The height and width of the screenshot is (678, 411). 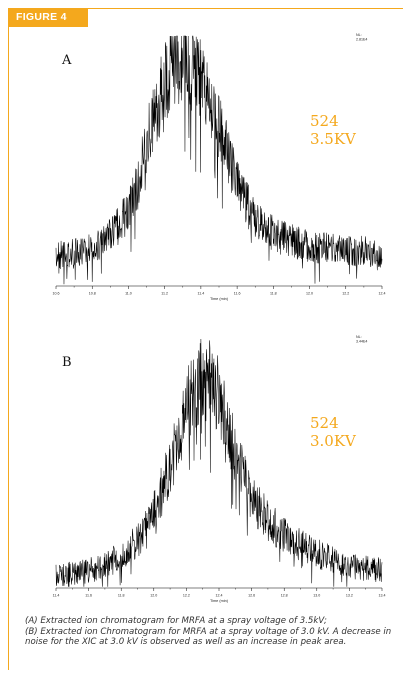 I want to click on nl-value: 2.81E4, so click(x=361, y=40).